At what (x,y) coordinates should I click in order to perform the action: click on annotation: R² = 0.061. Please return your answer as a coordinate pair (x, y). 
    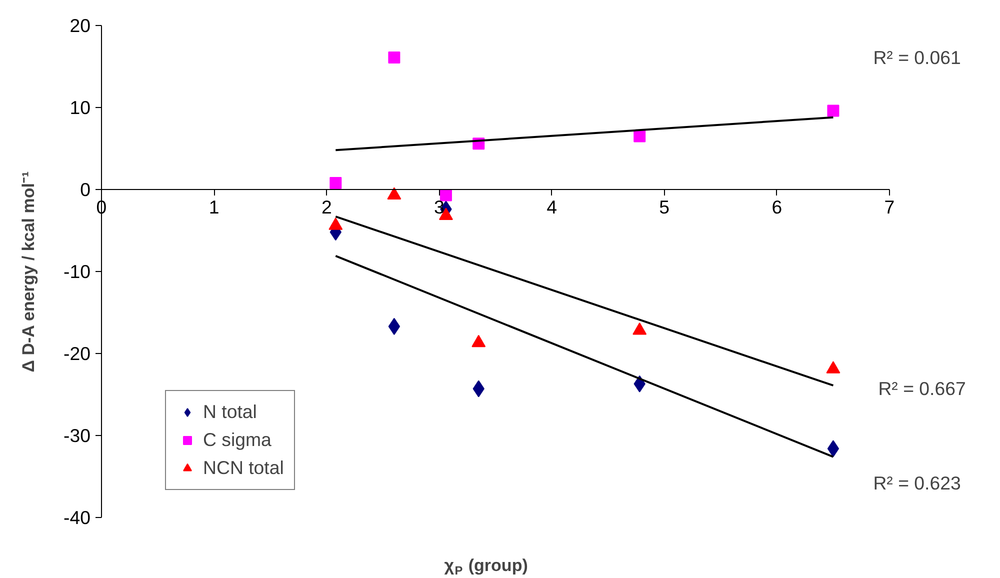
    Looking at the image, I should click on (917, 57).